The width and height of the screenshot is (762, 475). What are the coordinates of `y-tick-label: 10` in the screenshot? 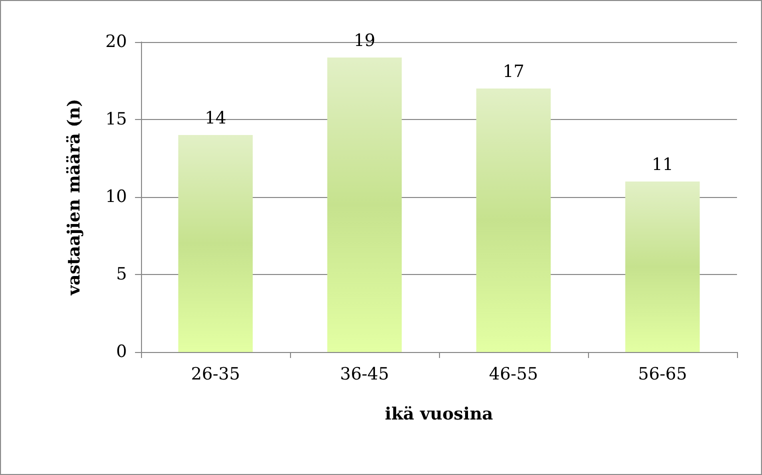 It's located at (116, 197).